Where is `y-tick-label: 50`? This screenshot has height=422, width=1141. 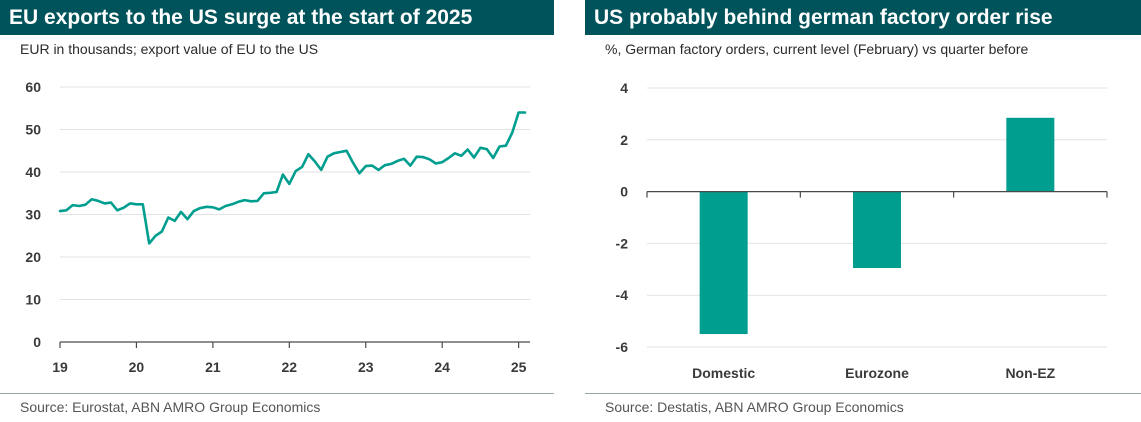
y-tick-label: 50 is located at coordinates (33, 130).